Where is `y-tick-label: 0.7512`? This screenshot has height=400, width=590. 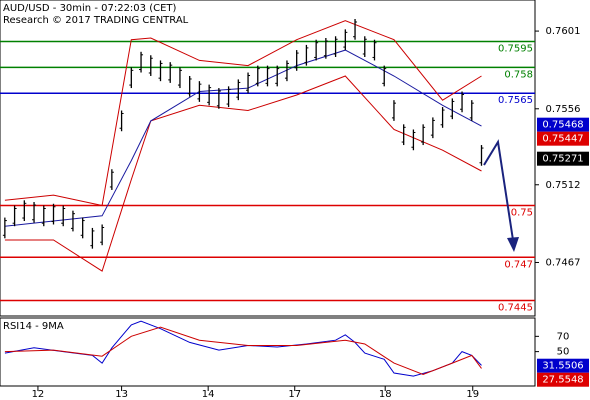 y-tick-label: 0.7512 is located at coordinates (563, 185).